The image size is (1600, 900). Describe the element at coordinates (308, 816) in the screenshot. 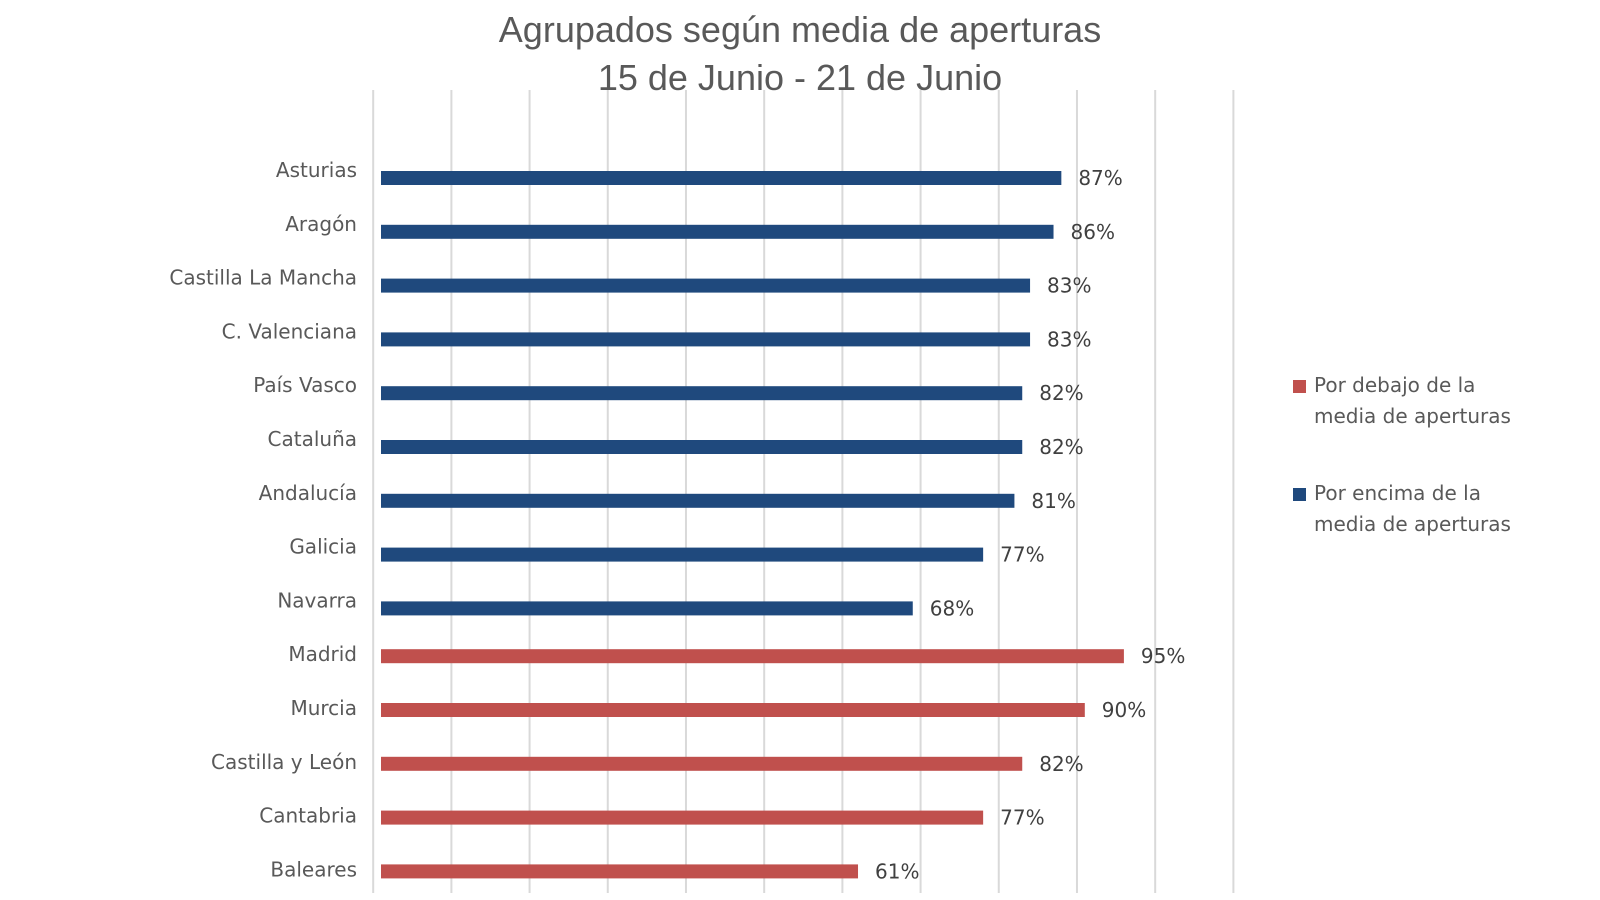

I see `category-label: Cantabria` at that location.